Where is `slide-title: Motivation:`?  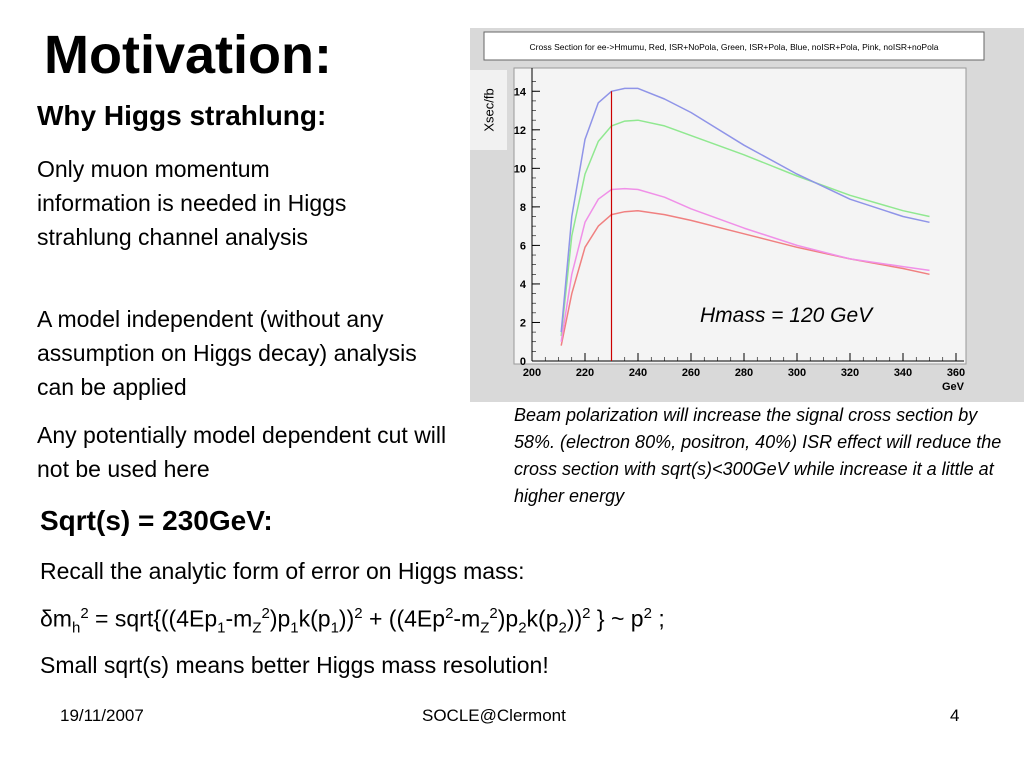
slide-title: Motivation: is located at coordinates (188, 55).